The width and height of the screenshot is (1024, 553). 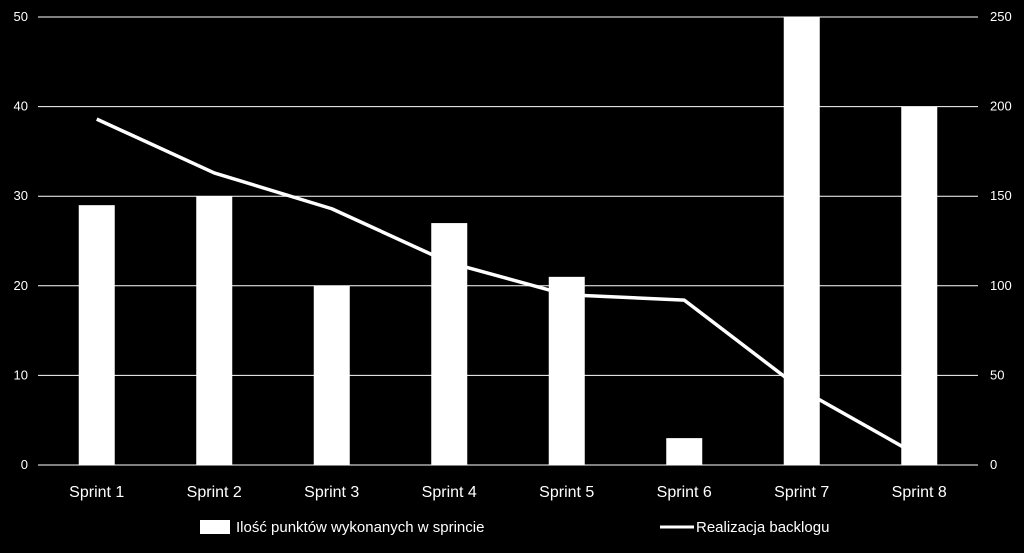 I want to click on right-tick-label: 150, so click(x=1001, y=195).